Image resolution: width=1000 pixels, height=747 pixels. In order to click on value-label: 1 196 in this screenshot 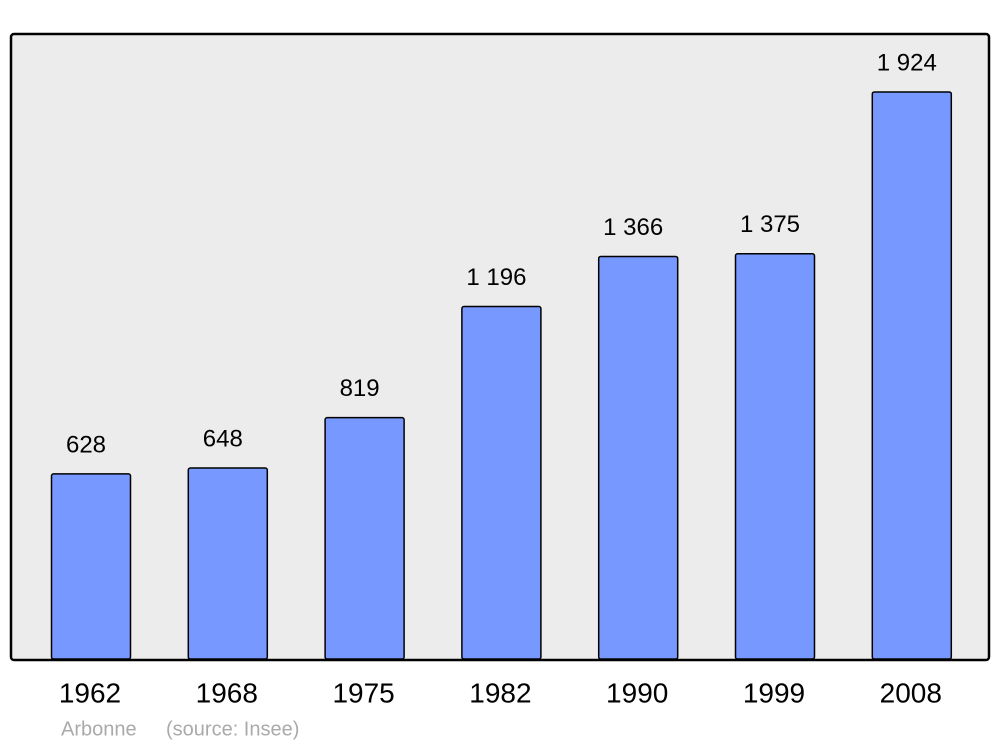, I will do `click(496, 277)`.